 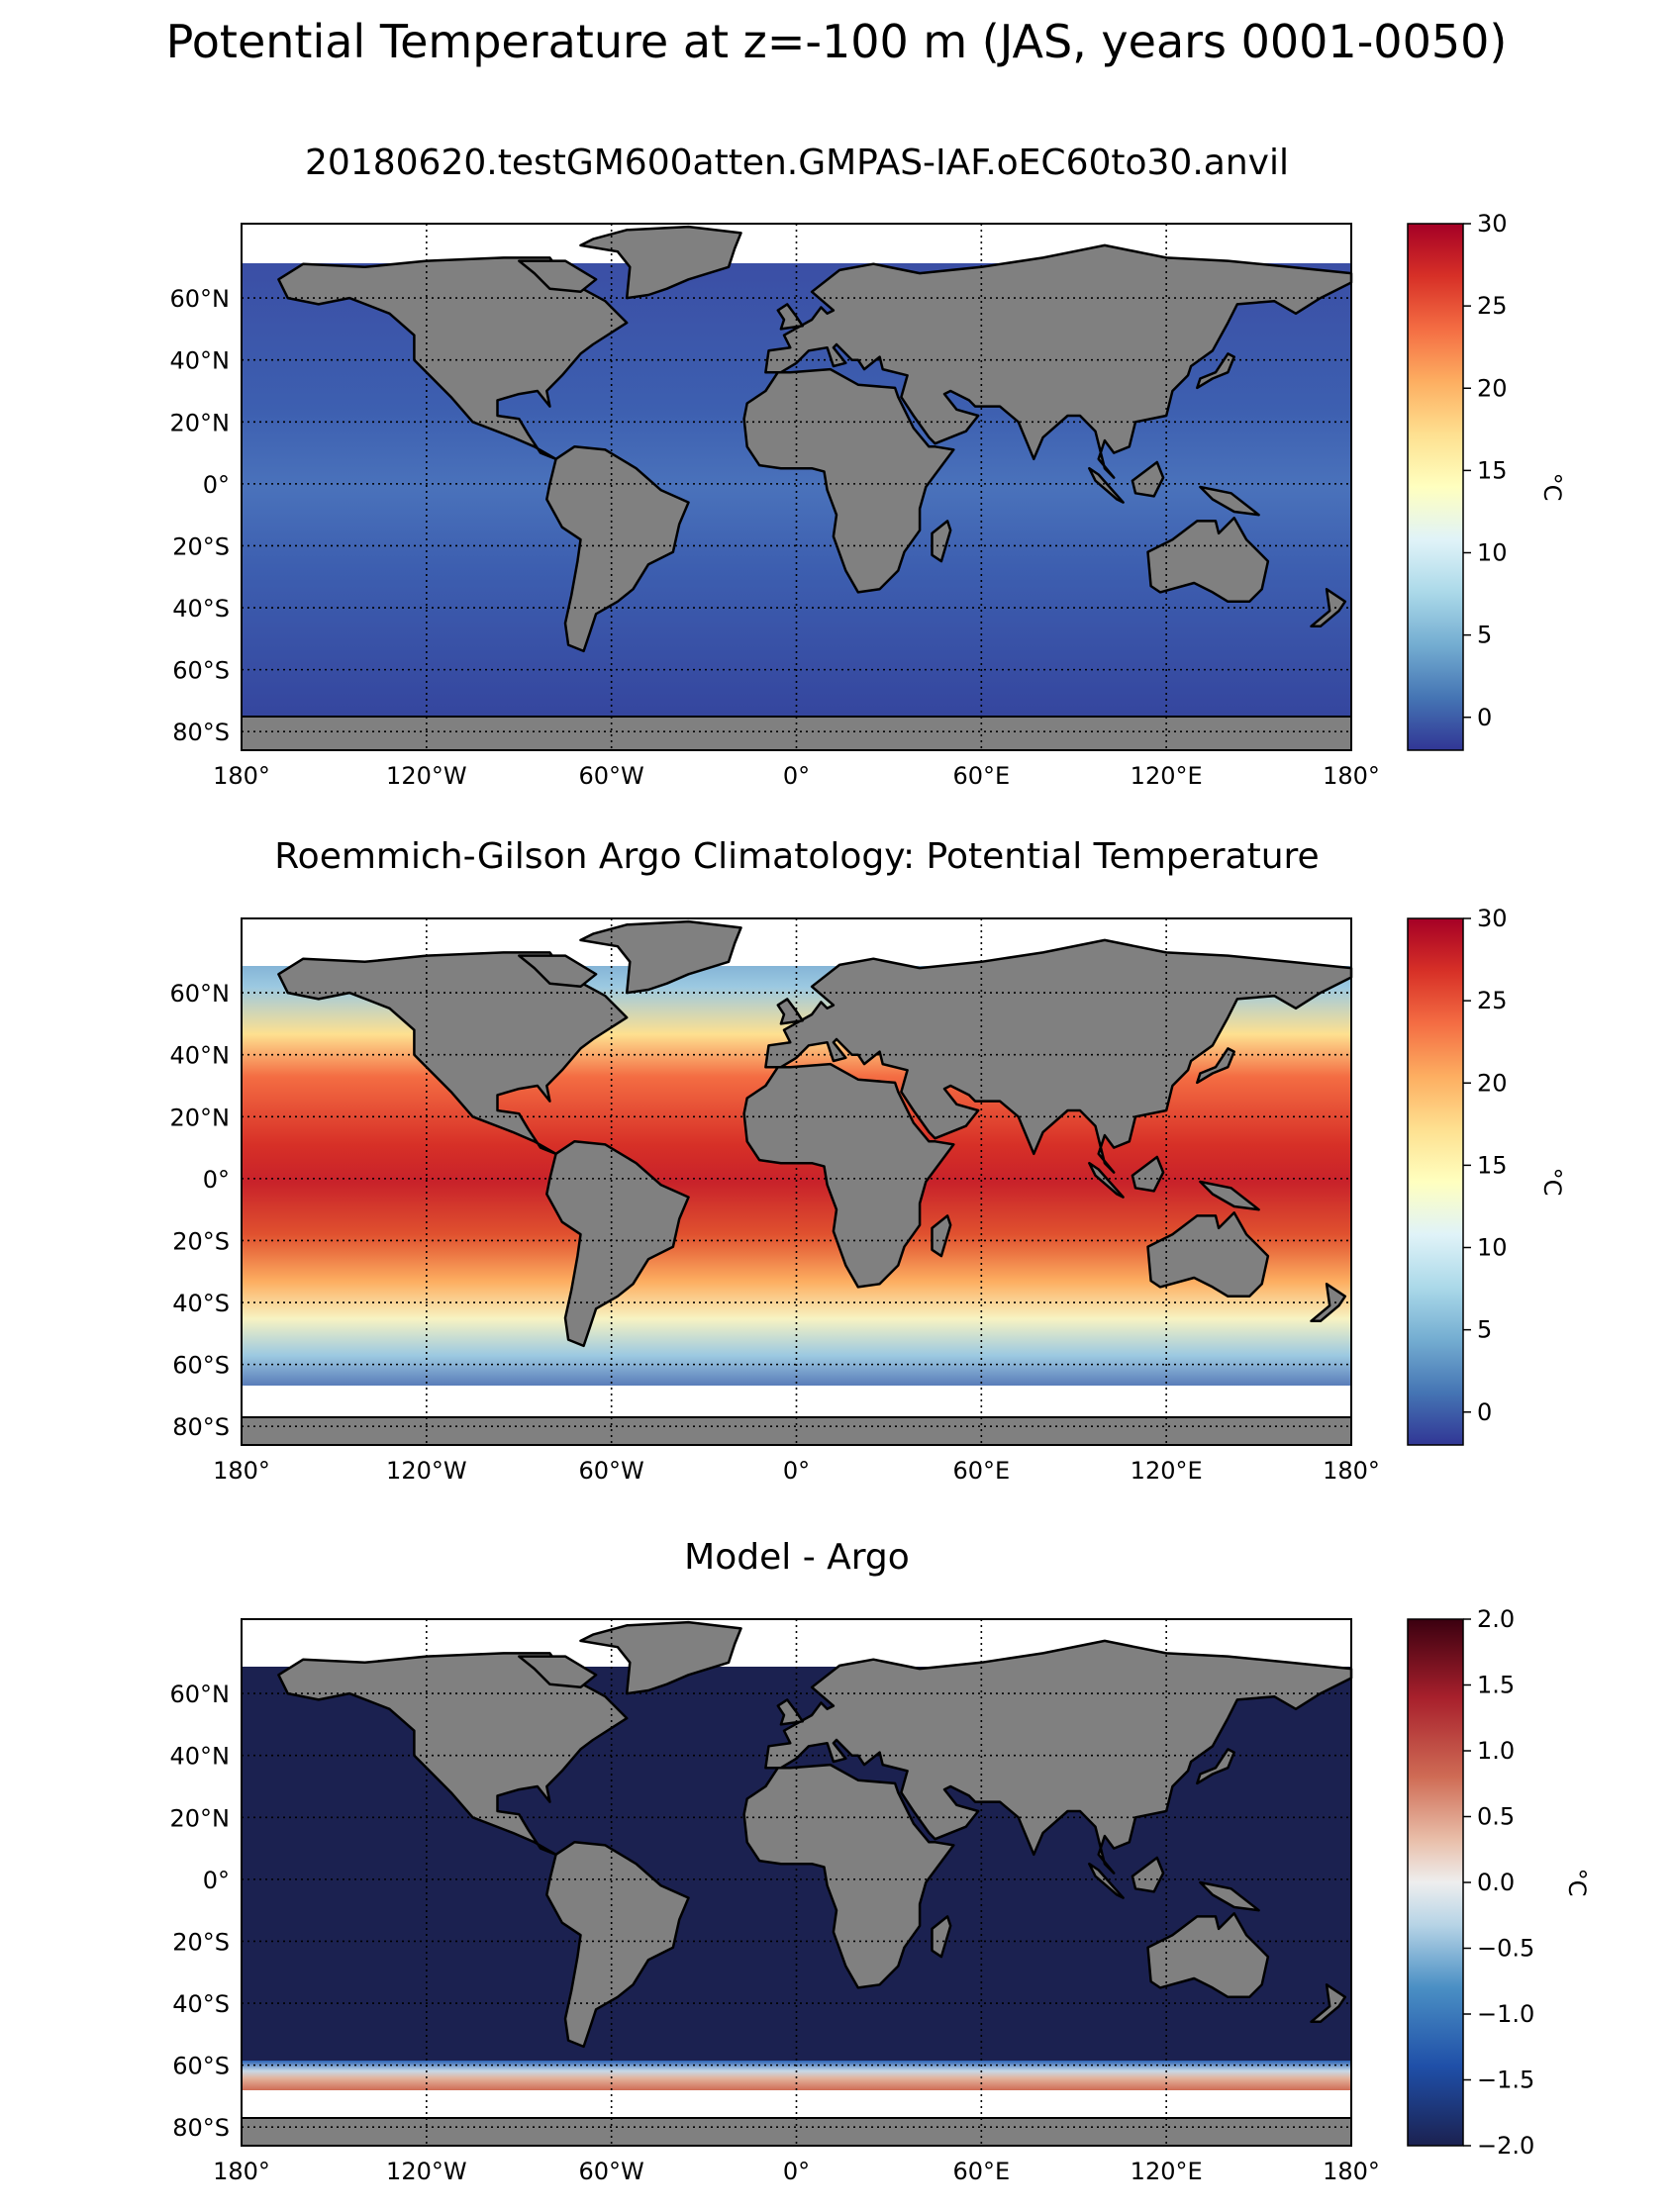 What do you see at coordinates (201, 1303) in the screenshot?
I see `y-tick-label: 40°S` at bounding box center [201, 1303].